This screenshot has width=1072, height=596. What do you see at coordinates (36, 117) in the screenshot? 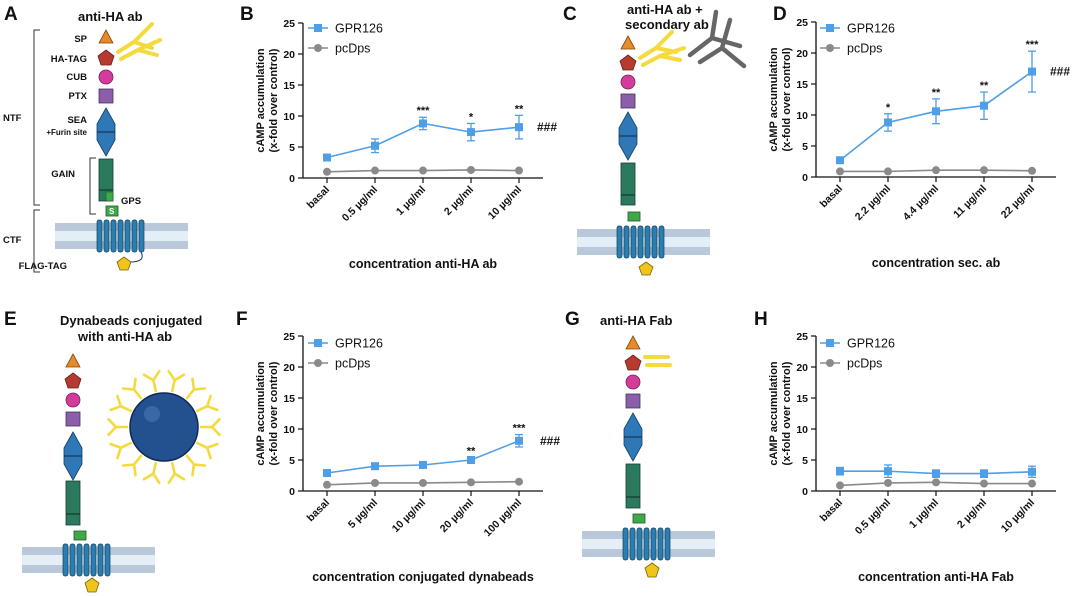
I see `ntf-bracket` at bounding box center [36, 117].